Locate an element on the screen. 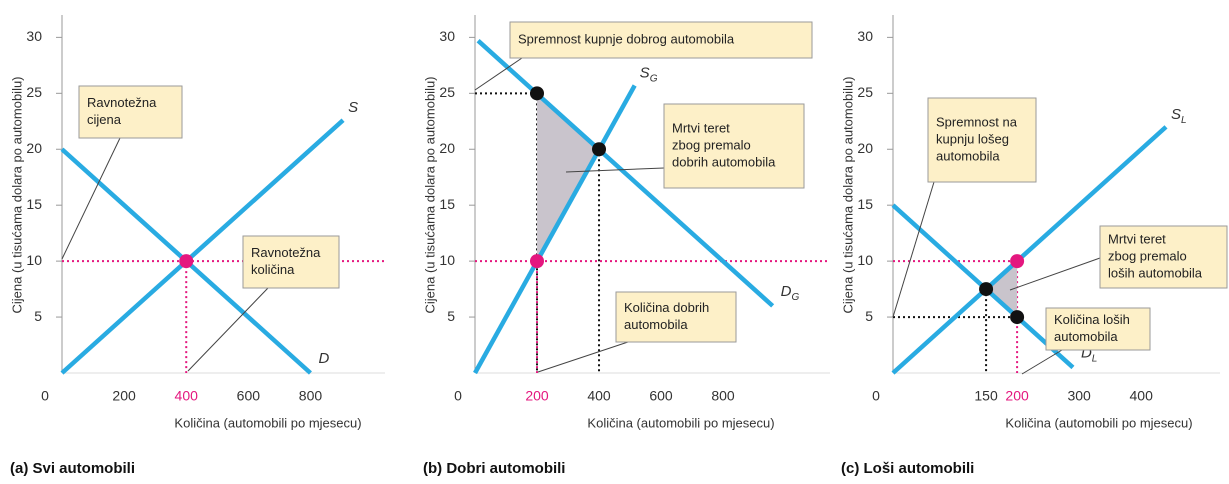  caption: (a) Svi automobili is located at coordinates (72, 468).